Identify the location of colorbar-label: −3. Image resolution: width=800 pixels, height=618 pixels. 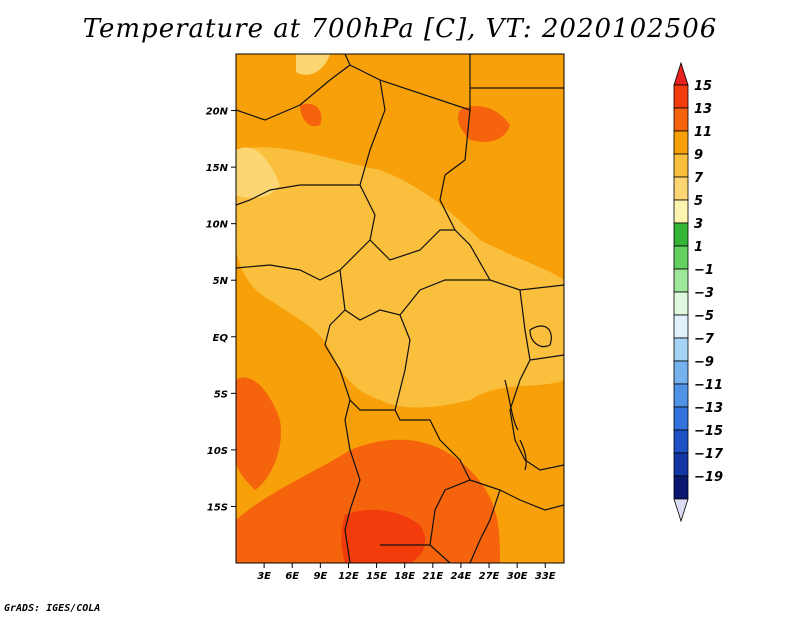
(704, 293).